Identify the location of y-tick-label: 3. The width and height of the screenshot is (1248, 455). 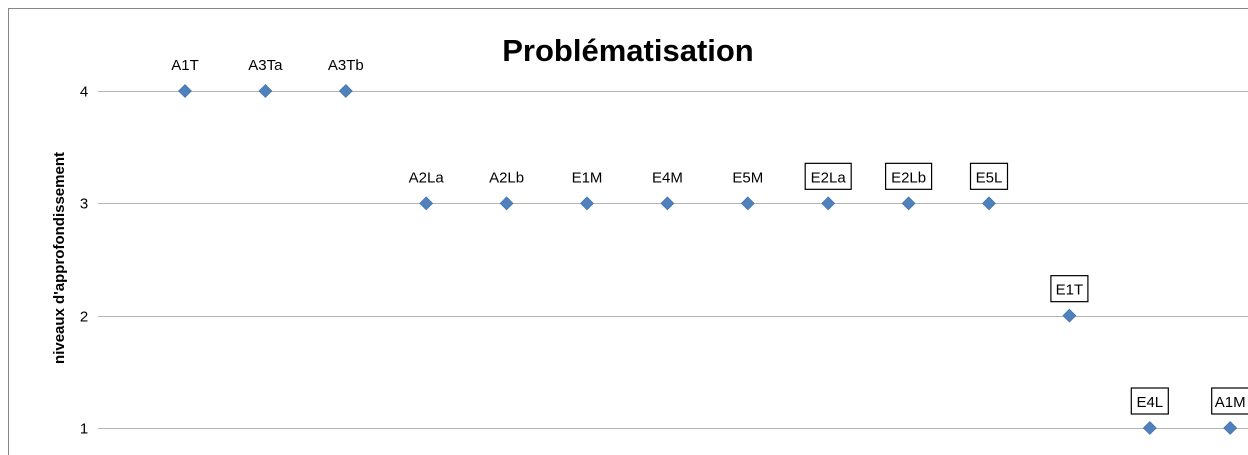
(84, 204).